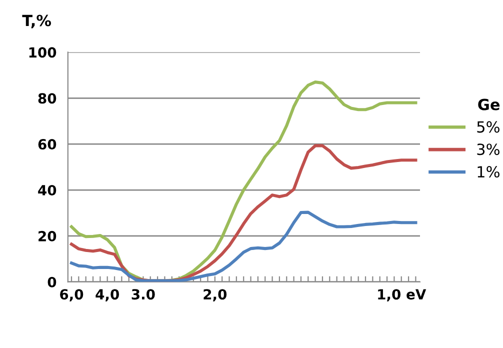  Describe the element at coordinates (488, 150) in the screenshot. I see `legend-label: 3%` at that location.